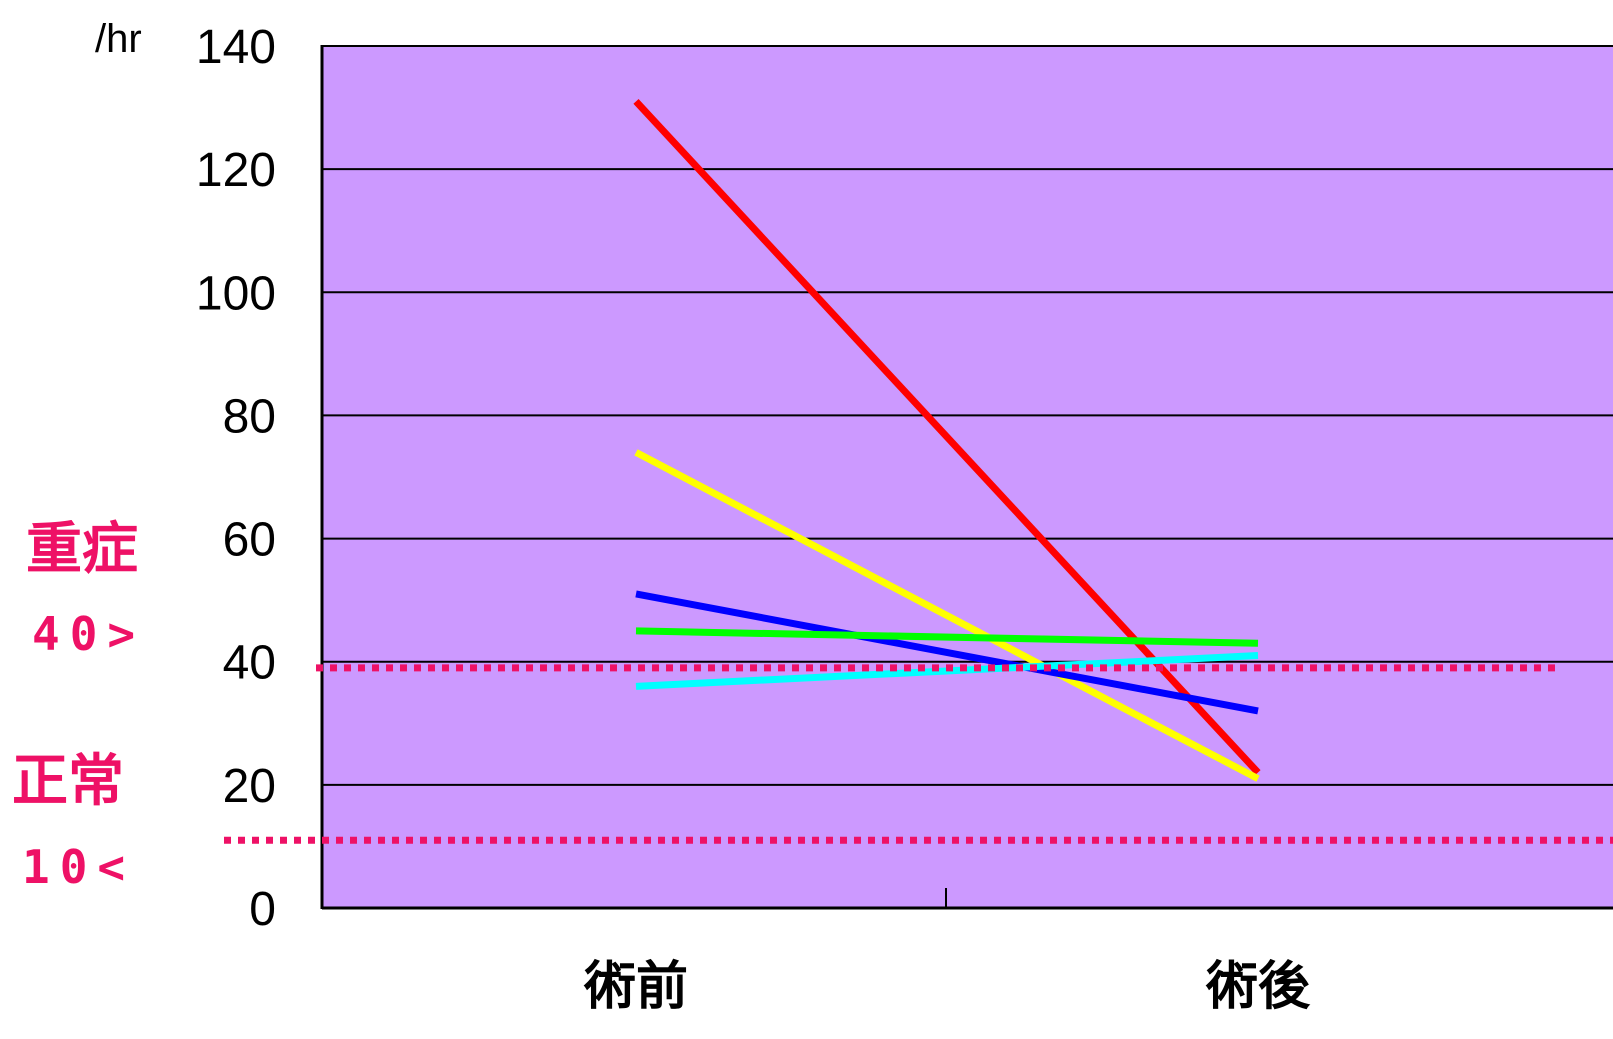  What do you see at coordinates (236, 293) in the screenshot?
I see `y-tick-label: 100` at bounding box center [236, 293].